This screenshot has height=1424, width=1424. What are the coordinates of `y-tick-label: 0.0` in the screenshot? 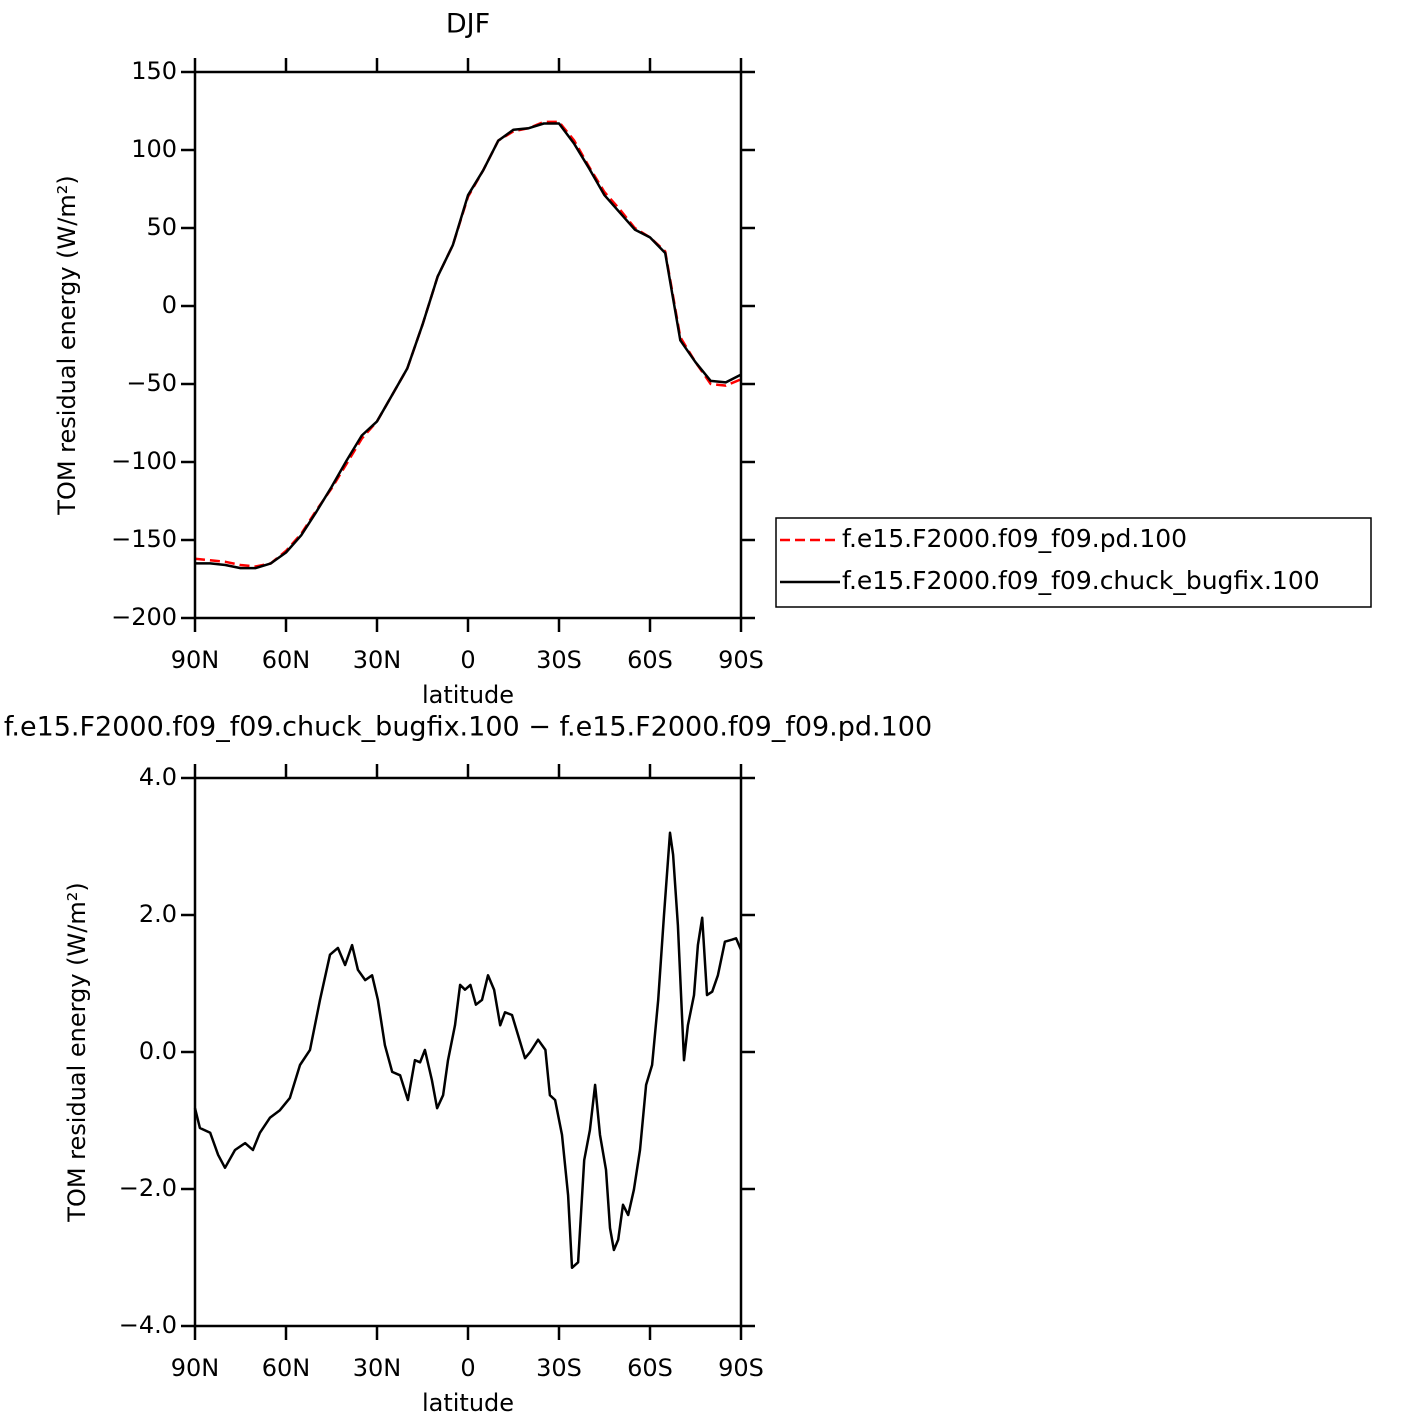 It's located at (158, 1051).